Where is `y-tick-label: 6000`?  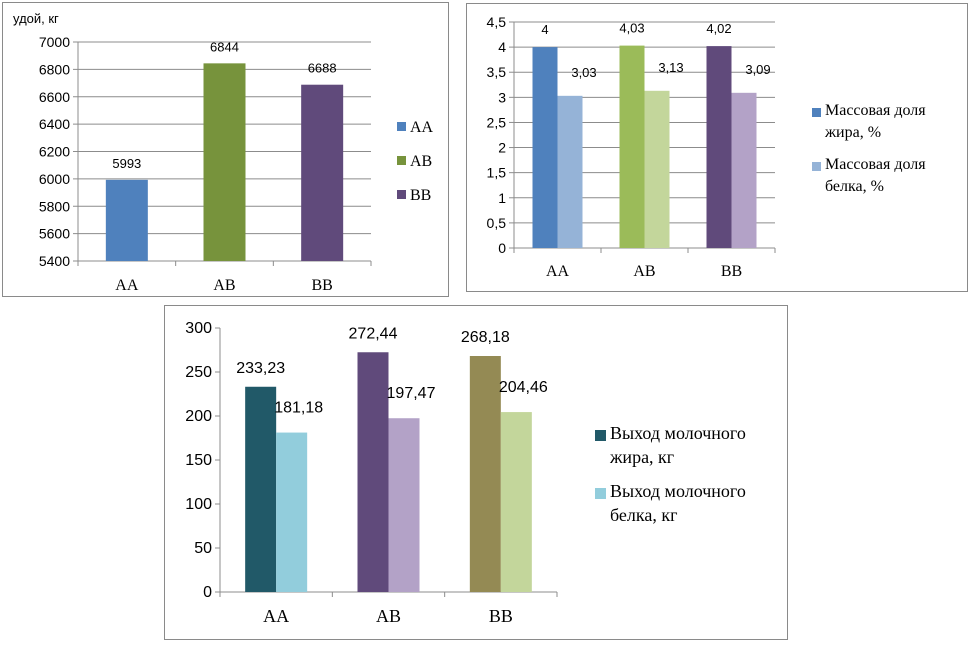
y-tick-label: 6000 is located at coordinates (54, 179).